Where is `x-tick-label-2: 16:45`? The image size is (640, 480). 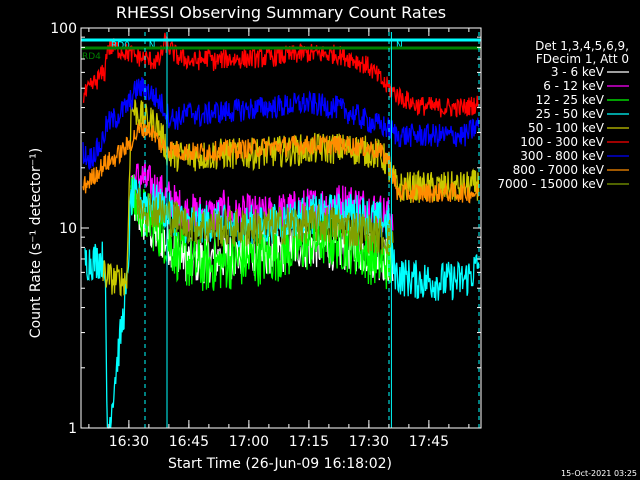
x-tick-label-2: 16:45 is located at coordinates (189, 442).